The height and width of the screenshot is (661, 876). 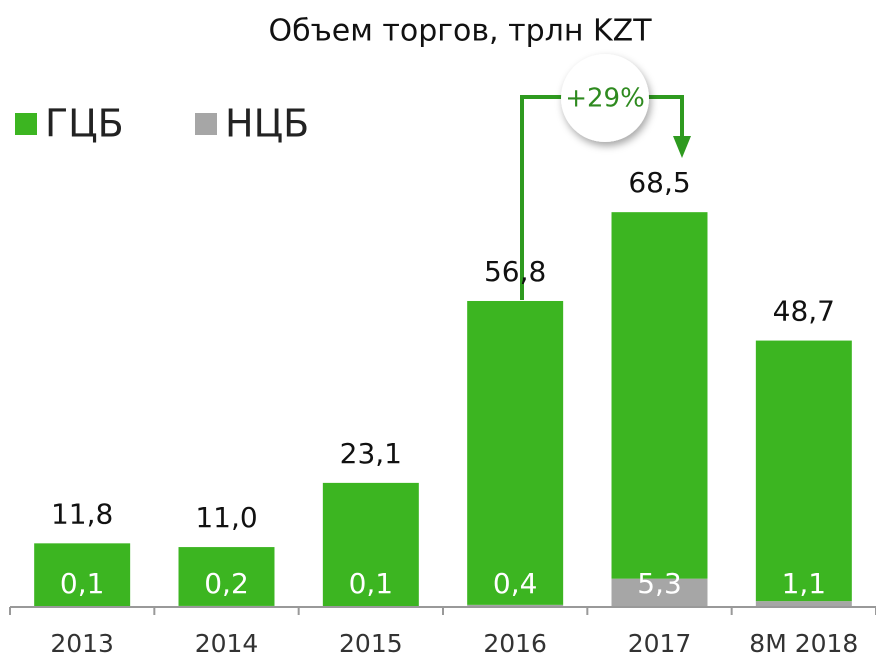 What do you see at coordinates (226, 583) in the screenshot?
I see `value-label: 0,2` at bounding box center [226, 583].